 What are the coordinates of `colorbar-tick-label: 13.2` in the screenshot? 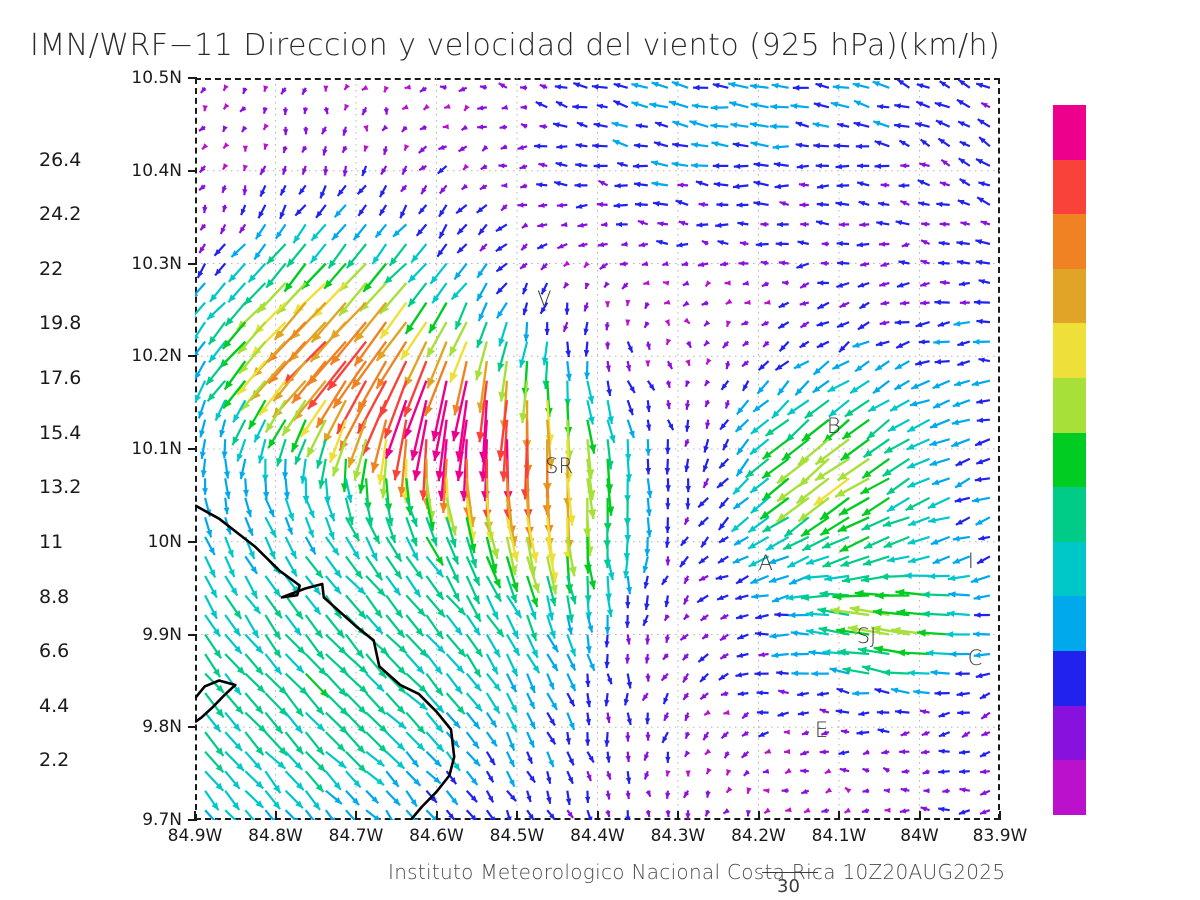 It's located at (60, 487).